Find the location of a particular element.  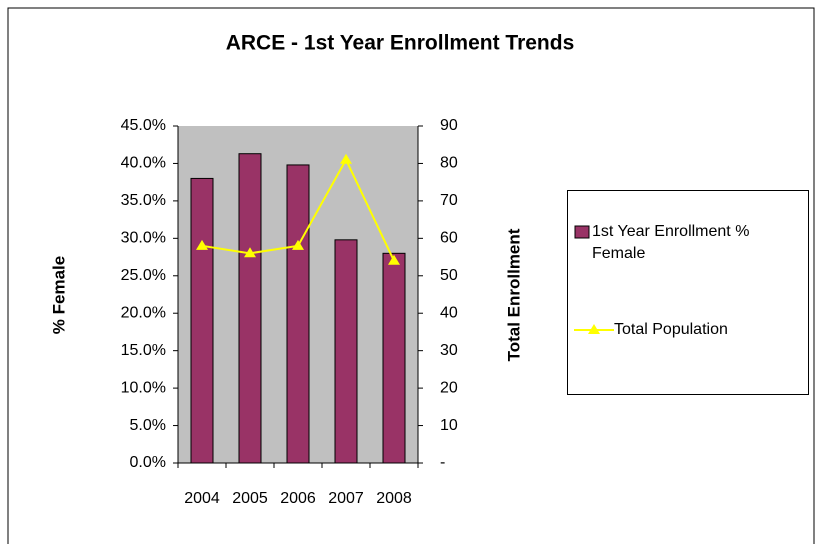

y-tick-label: 5.0% is located at coordinates (148, 425).